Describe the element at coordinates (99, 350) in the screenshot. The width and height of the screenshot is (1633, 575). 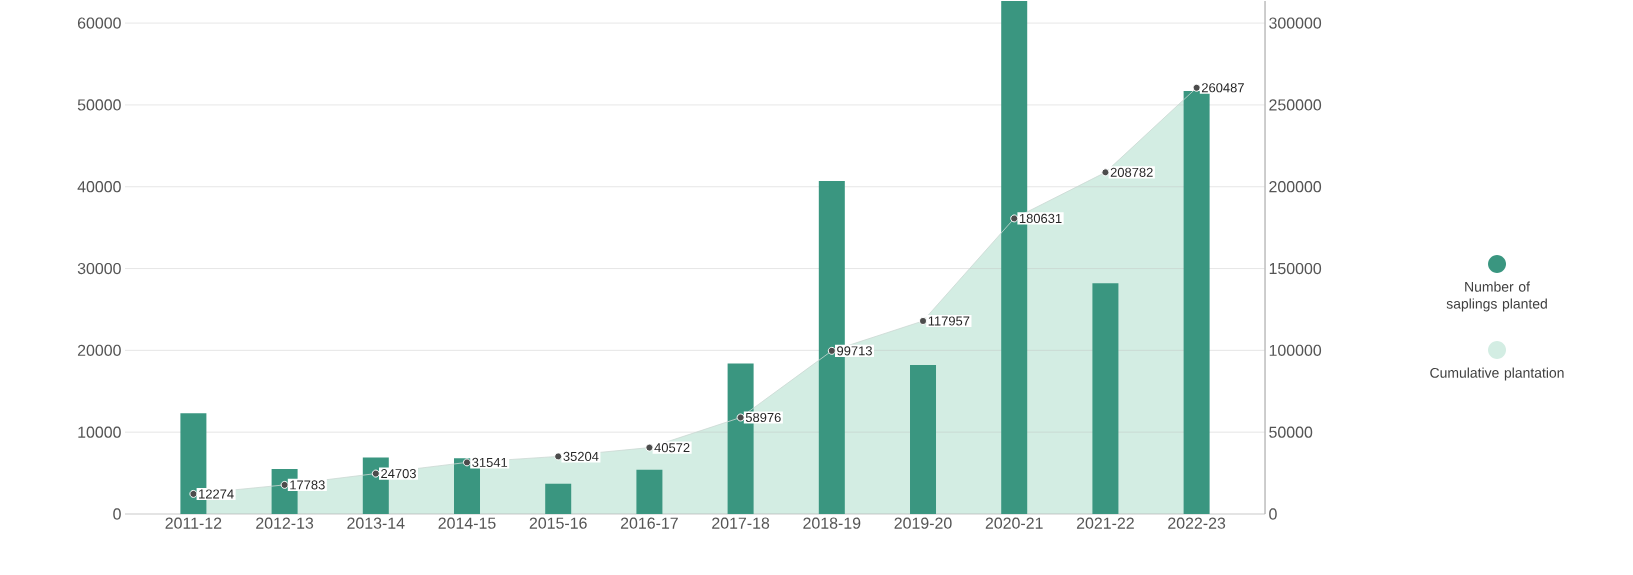
I see `y-tick-label: 20000` at that location.